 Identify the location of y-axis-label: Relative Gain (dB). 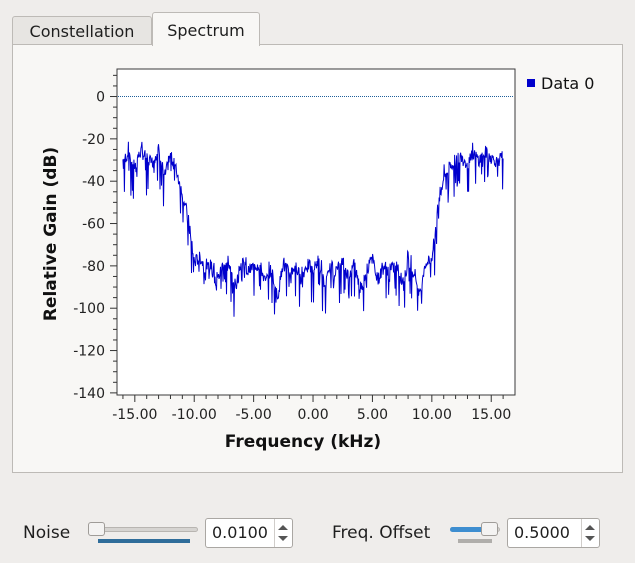
(51, 234).